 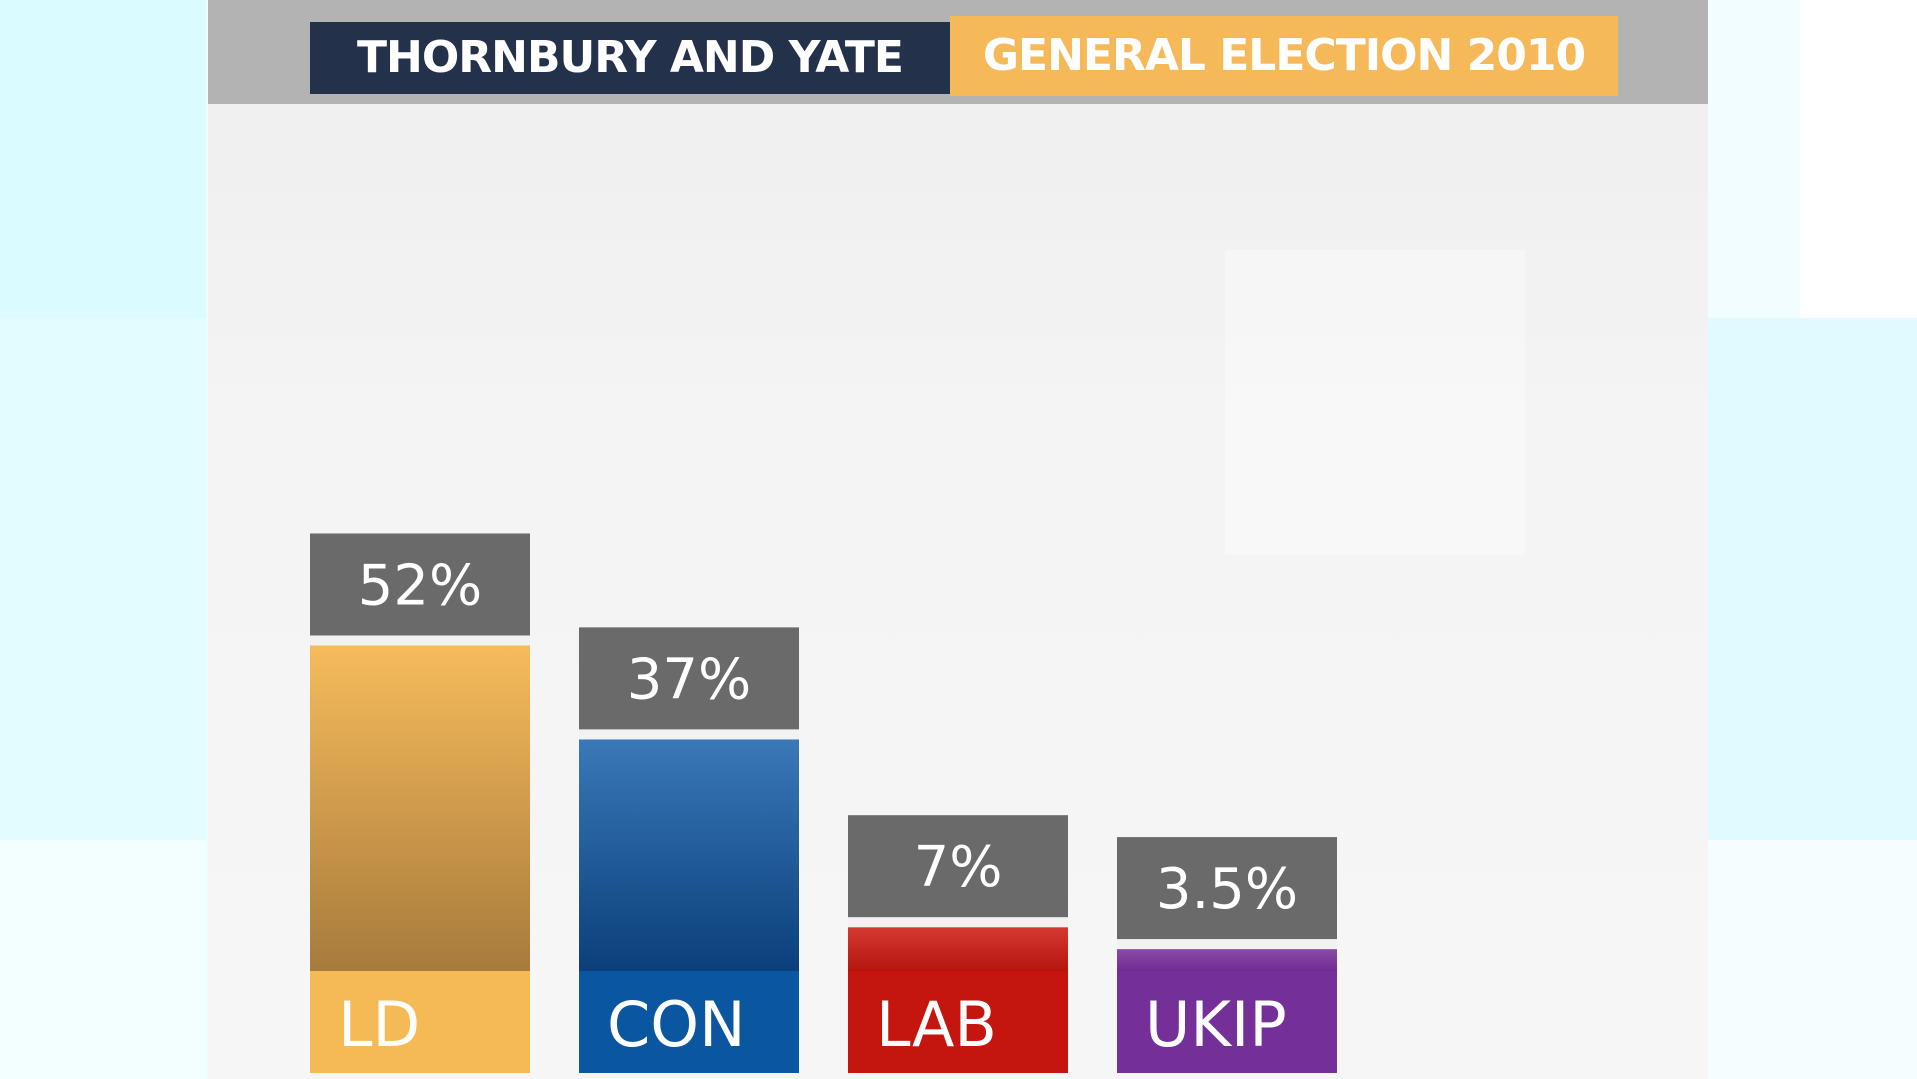 I want to click on value-box-ld, so click(x=420, y=584).